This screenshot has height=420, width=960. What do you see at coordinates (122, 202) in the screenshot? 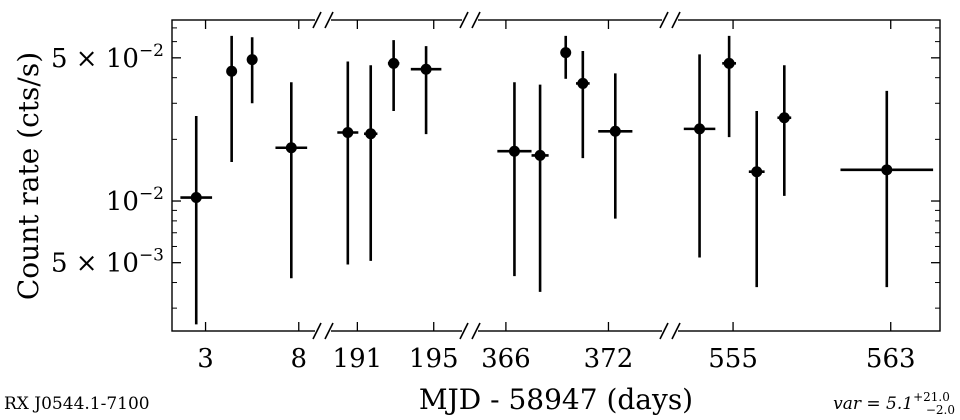
I see `y-tick-label-base: 10` at bounding box center [122, 202].